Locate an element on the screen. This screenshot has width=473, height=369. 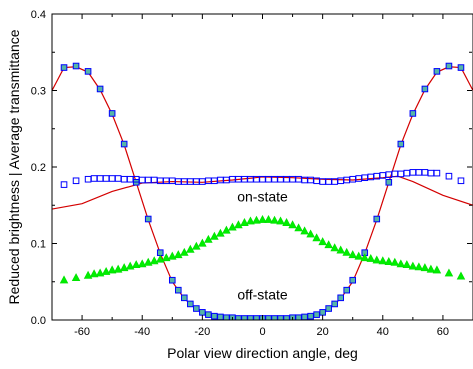
x-tick-label: 0 is located at coordinates (262, 332).